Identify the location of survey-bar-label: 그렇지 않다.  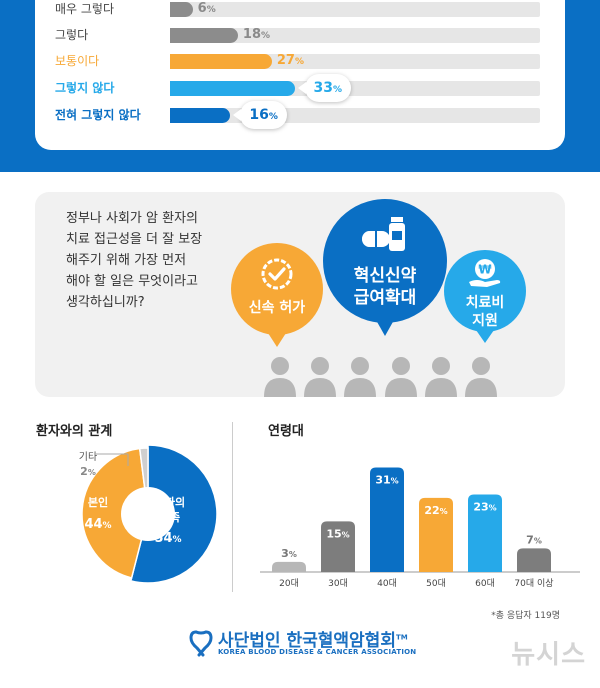
(85, 88).